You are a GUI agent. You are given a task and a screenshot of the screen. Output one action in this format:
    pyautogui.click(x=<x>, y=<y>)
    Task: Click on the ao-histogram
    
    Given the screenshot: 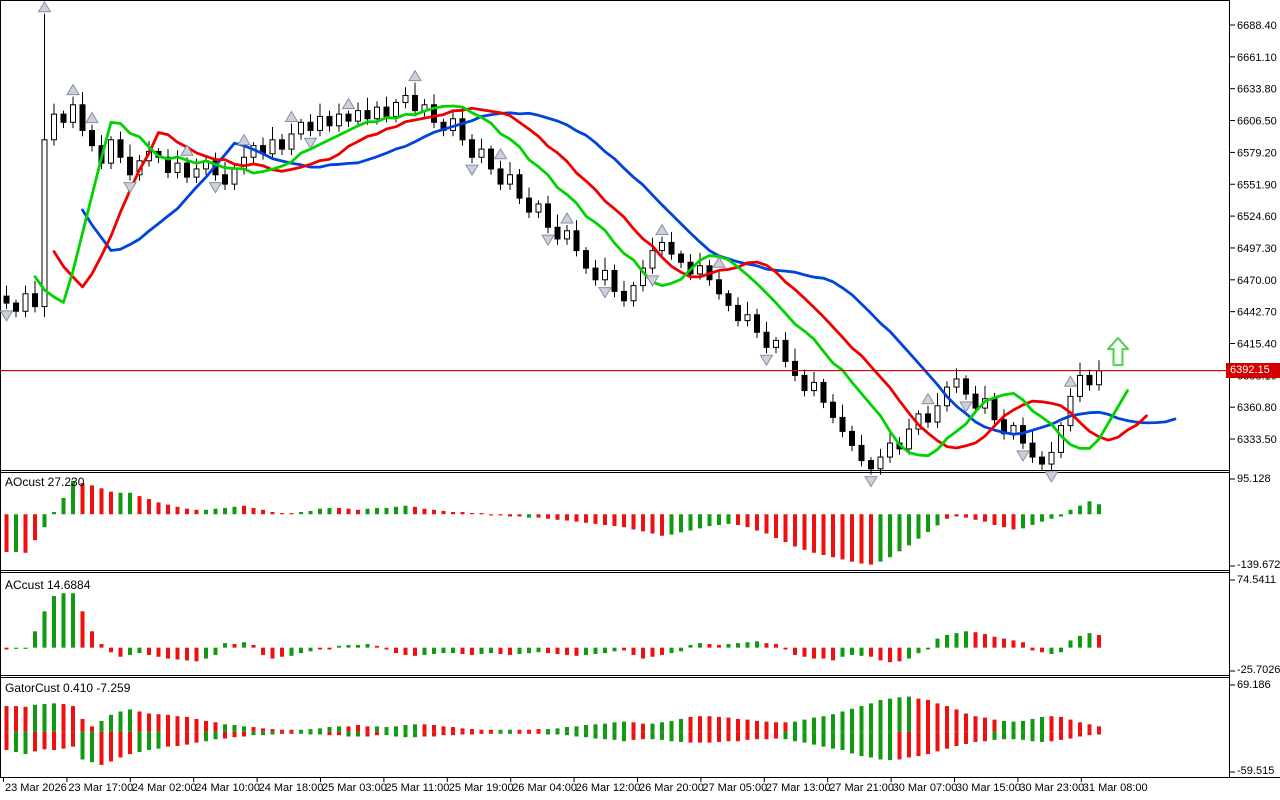 What is the action you would take?
    pyautogui.click(x=552, y=522)
    